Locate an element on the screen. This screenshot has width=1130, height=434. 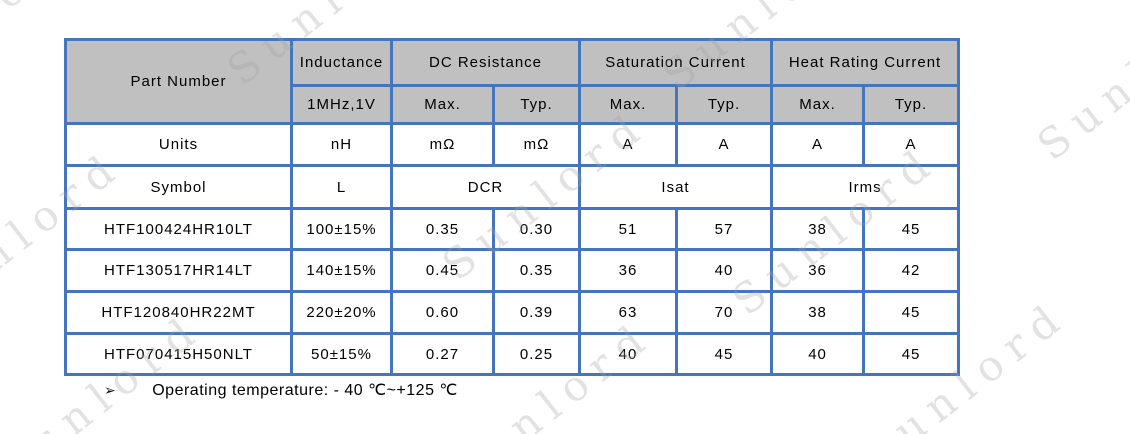
symbol-dcr: DCR is located at coordinates (485, 187).